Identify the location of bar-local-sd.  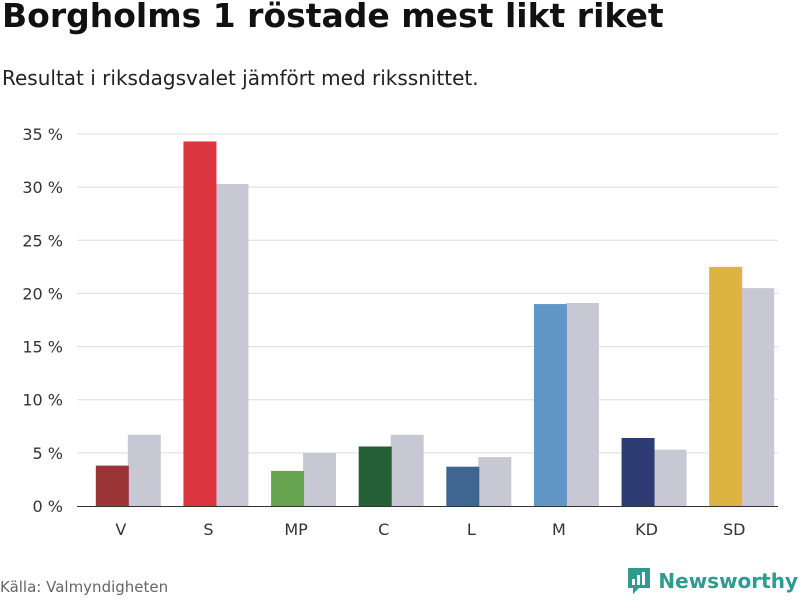
(726, 386).